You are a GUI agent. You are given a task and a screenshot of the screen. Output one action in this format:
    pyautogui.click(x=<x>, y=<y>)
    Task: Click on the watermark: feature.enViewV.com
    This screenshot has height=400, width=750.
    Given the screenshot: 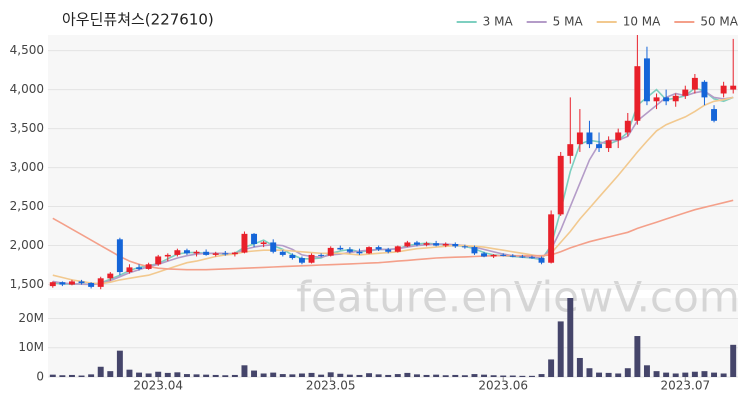 What is the action you would take?
    pyautogui.click(x=517, y=297)
    